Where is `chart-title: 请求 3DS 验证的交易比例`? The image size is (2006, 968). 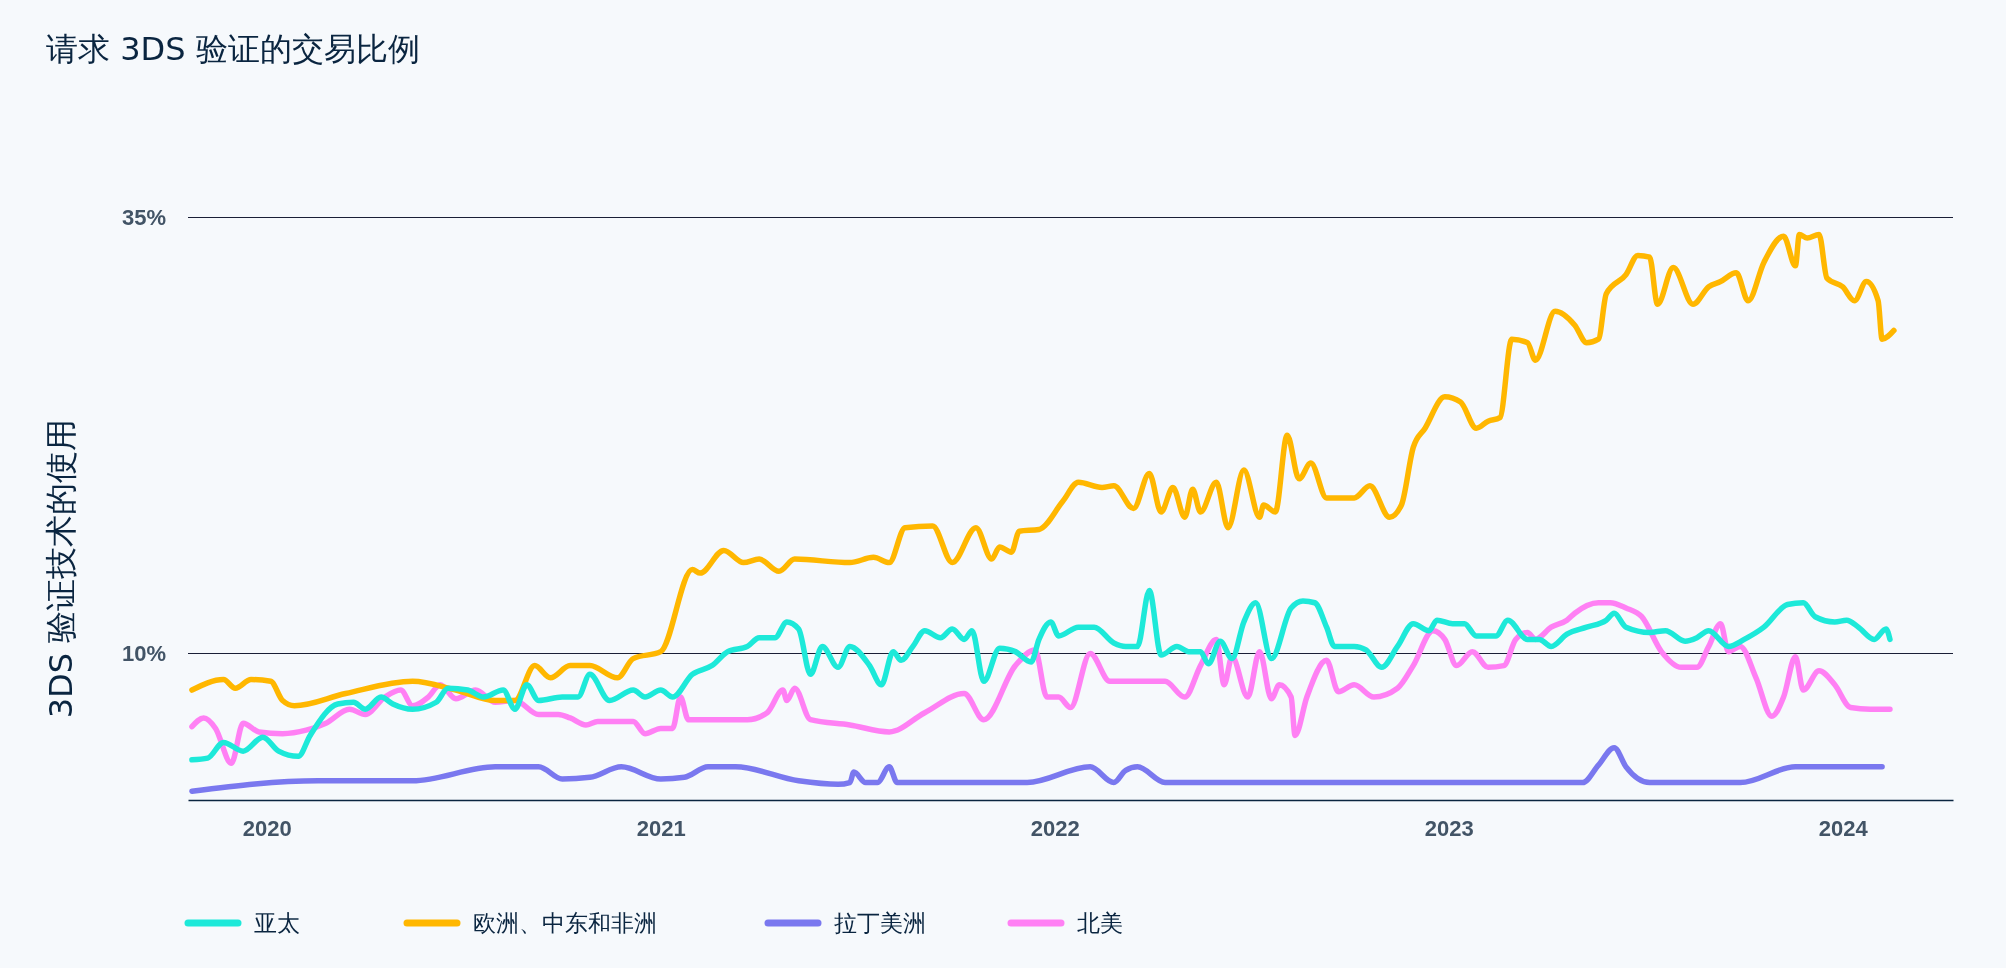 chart-title: 请求 3DS 验证的交易比例 is located at coordinates (233, 49).